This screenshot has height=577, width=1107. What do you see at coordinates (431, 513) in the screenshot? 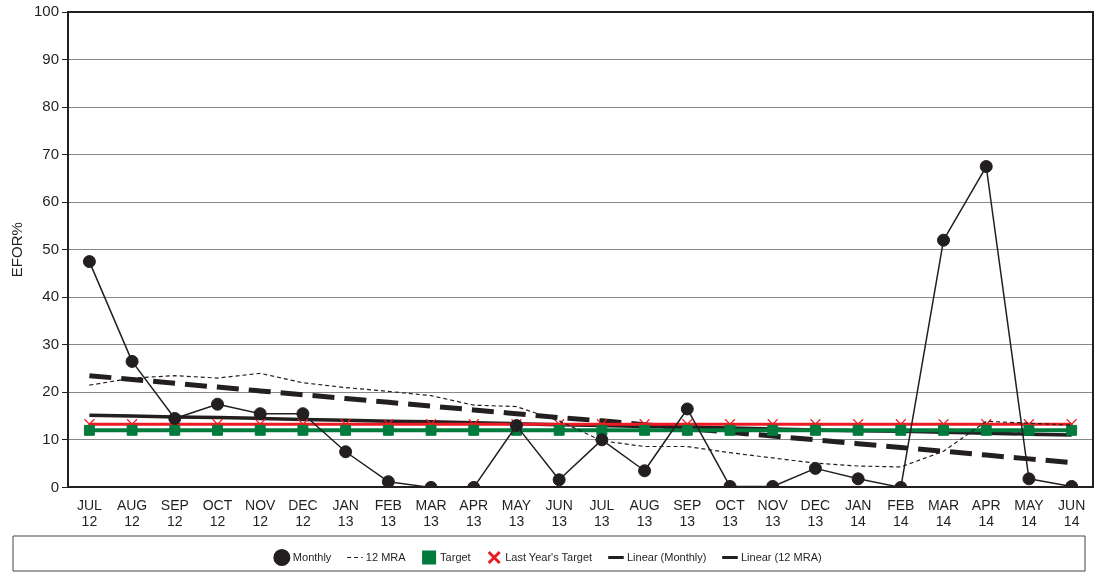
I see `x-tick-label: MAR 13` at bounding box center [431, 513].